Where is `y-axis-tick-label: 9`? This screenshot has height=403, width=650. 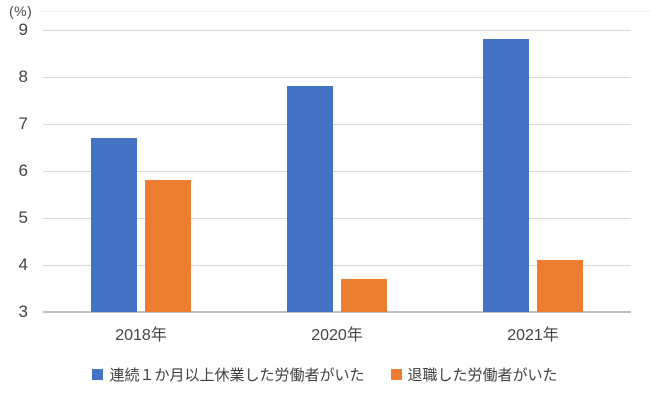 y-axis-tick-label: 9 is located at coordinates (23, 29).